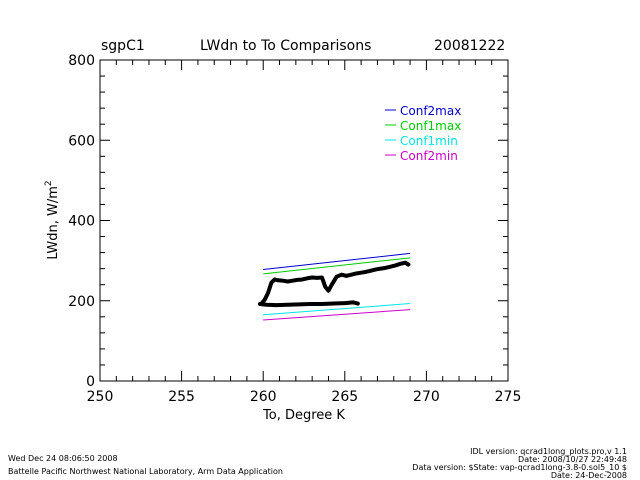 The height and width of the screenshot is (480, 640). I want to click on series-line-conf1min, so click(337, 309).